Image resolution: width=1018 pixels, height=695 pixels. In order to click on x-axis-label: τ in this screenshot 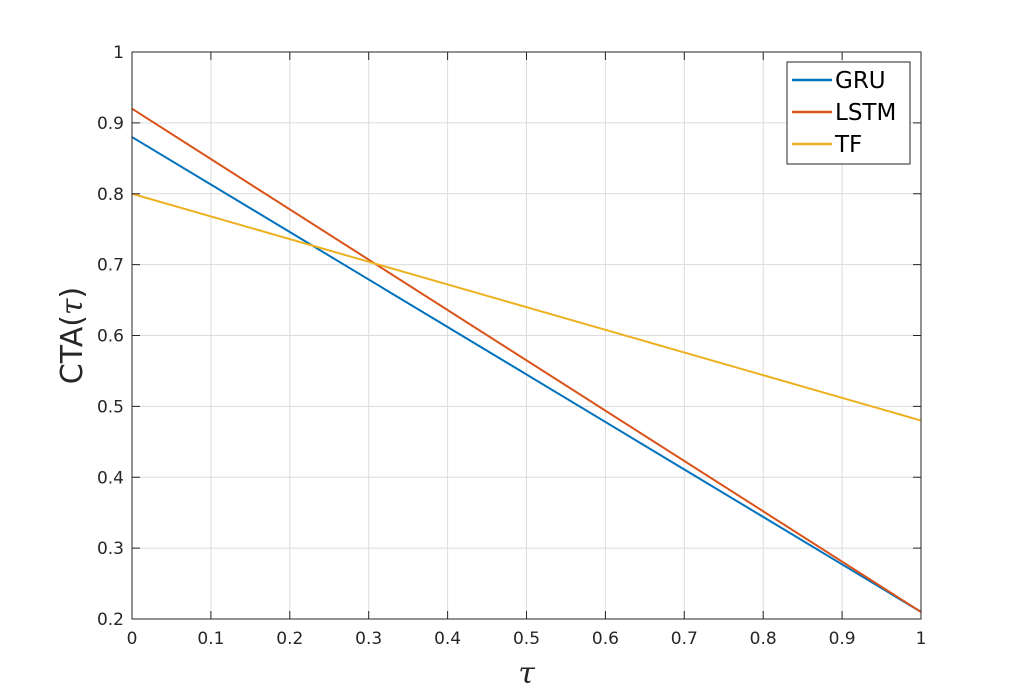, I will do `click(526, 673)`.